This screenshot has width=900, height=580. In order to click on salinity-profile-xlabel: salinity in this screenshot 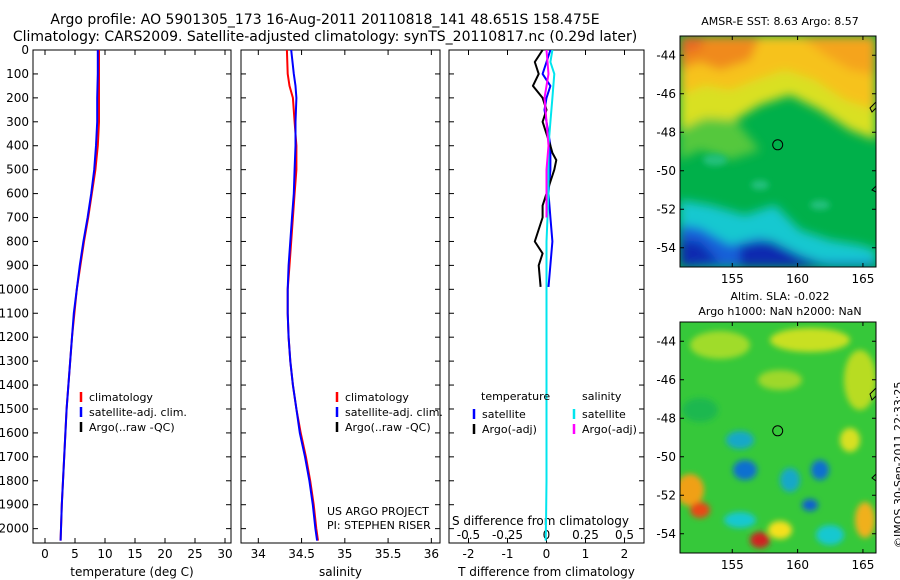, I will do `click(340, 572)`.